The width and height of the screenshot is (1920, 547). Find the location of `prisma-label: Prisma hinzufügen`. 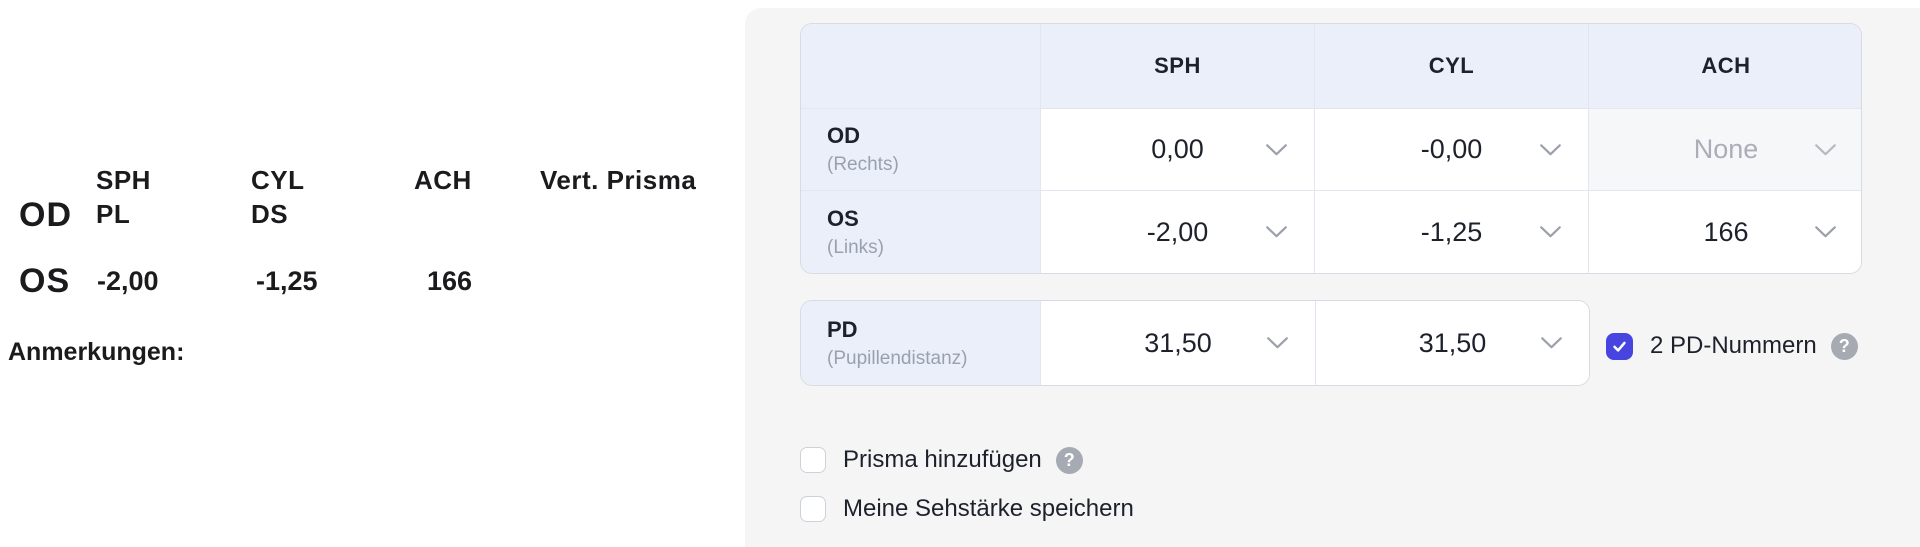

prisma-label: Prisma hinzufügen is located at coordinates (942, 459).